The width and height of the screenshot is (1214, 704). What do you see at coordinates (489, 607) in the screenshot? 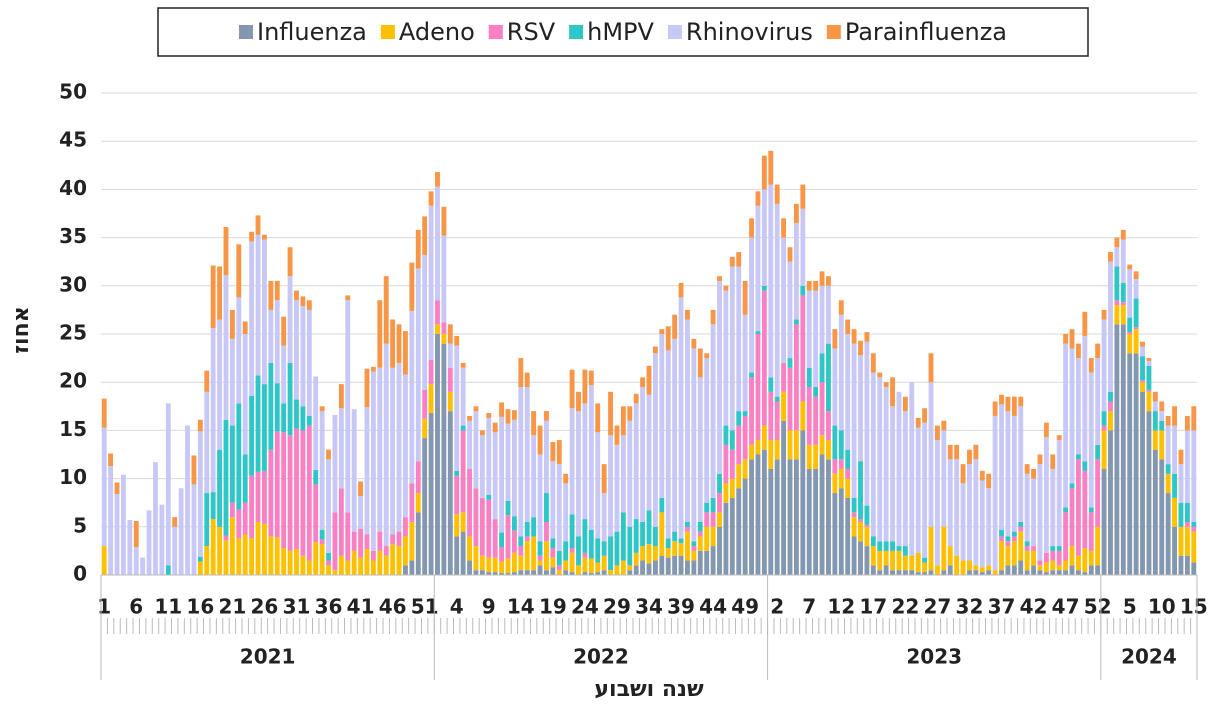
I see `x-tick-label: 9` at bounding box center [489, 607].